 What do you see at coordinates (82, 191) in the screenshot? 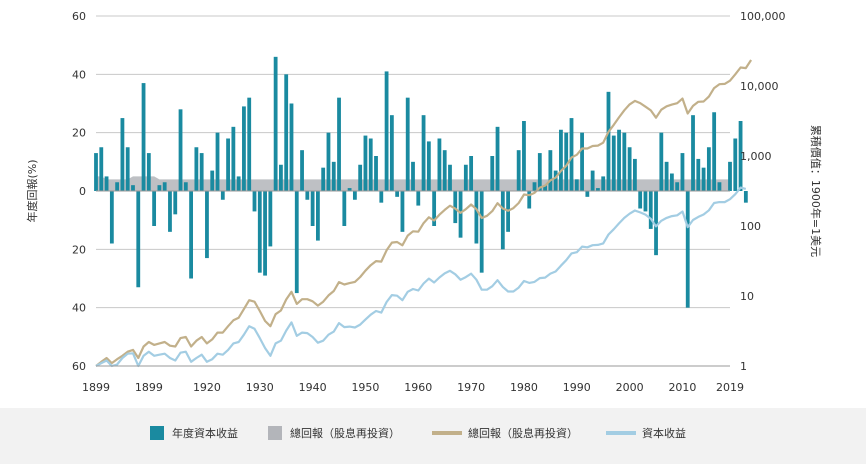
I see `left-tick-label: 0` at bounding box center [82, 191].